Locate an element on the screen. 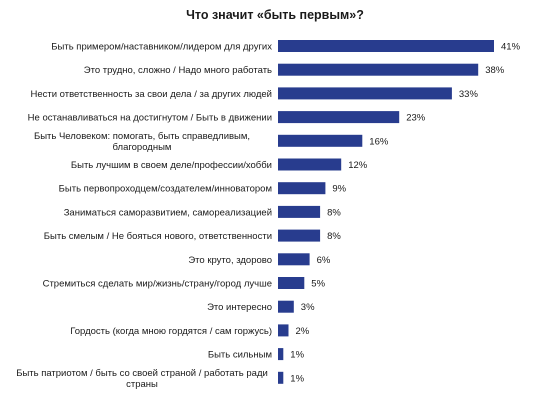  data-label: 23% is located at coordinates (416, 118).